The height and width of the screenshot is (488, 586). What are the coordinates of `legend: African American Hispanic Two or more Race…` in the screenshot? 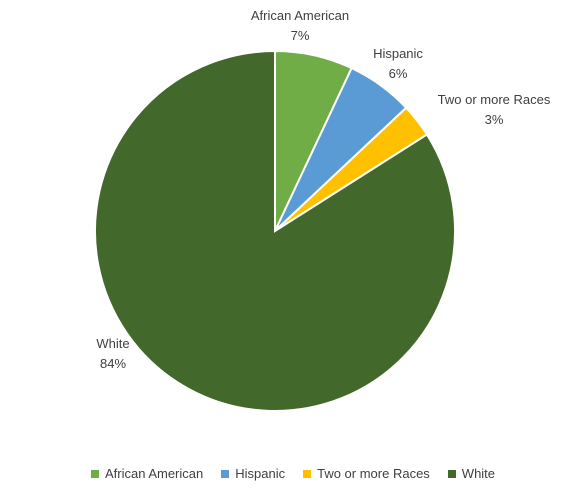 It's located at (293, 473).